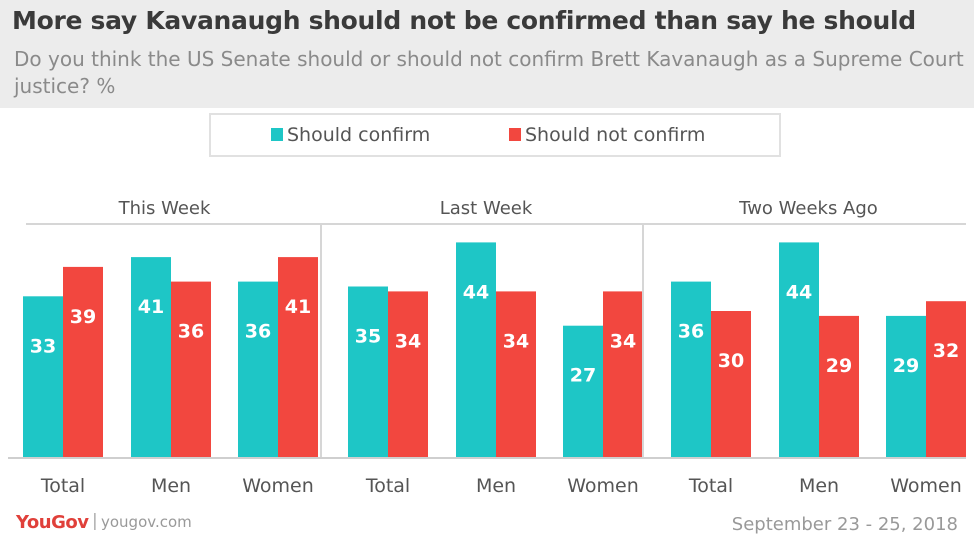  I want to click on category-label-last-week-women: Women, so click(603, 486).